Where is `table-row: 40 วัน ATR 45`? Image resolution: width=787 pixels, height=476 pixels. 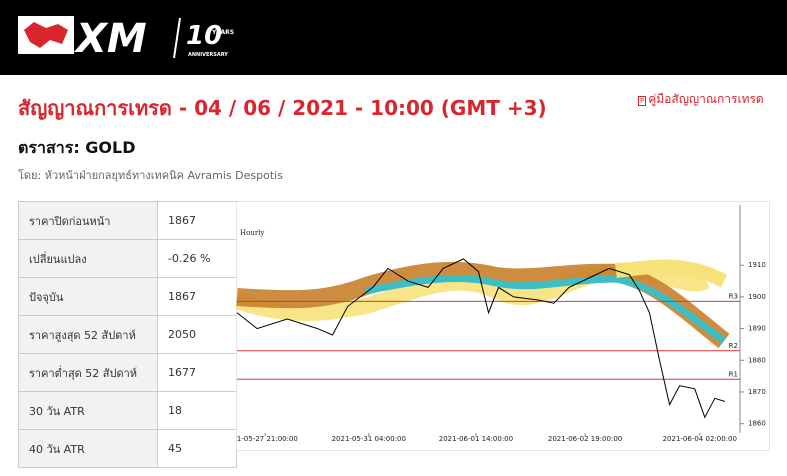 table-row: 40 วัน ATR 45 is located at coordinates (127, 448).